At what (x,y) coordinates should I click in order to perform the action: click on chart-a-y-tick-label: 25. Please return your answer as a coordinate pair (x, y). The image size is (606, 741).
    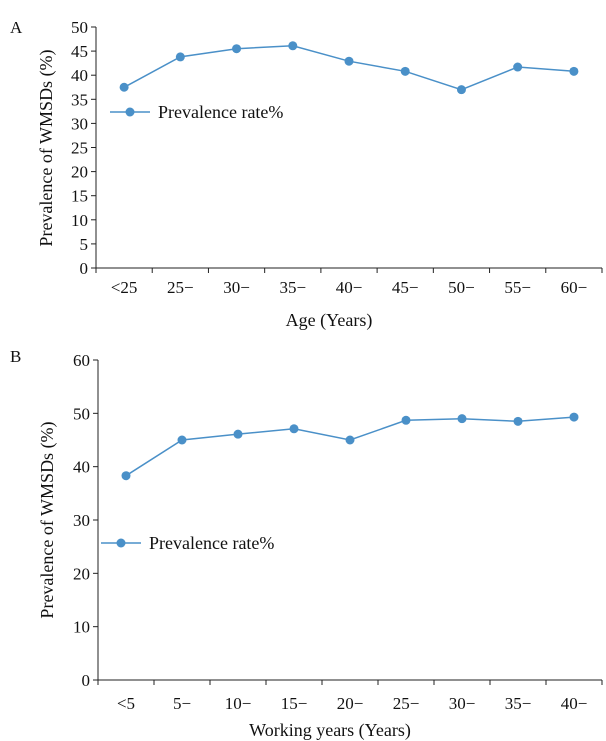
    Looking at the image, I should click on (79, 148).